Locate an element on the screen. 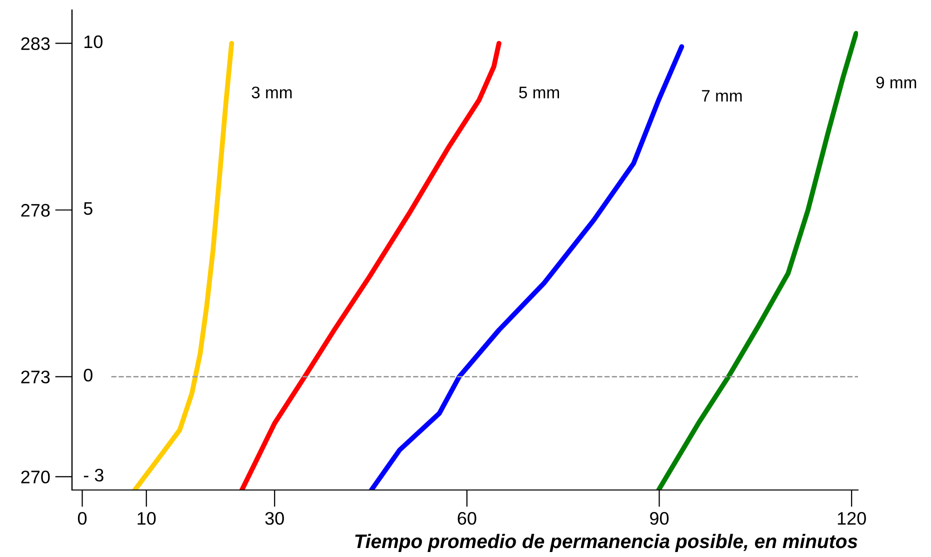  y-tick-label: 278 is located at coordinates (35, 210).